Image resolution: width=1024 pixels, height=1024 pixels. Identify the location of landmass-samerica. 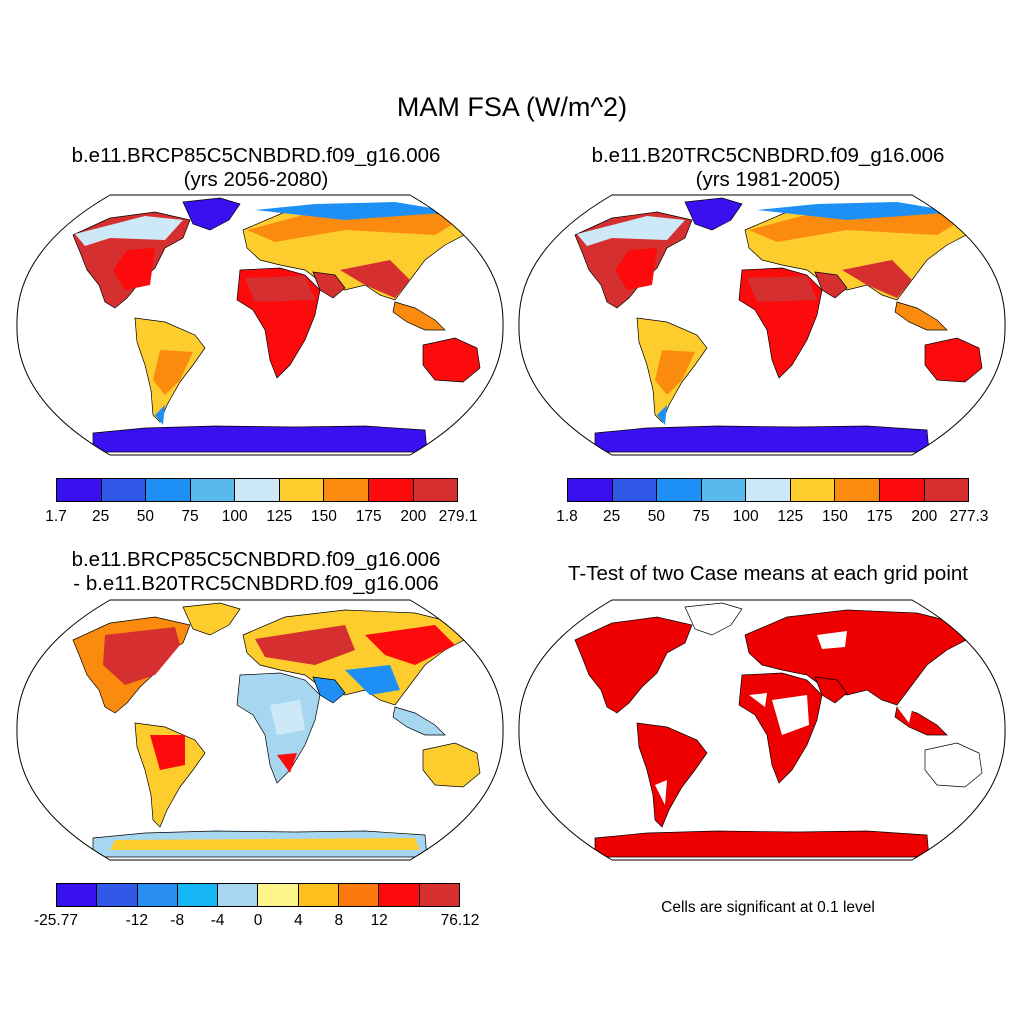
(672, 775).